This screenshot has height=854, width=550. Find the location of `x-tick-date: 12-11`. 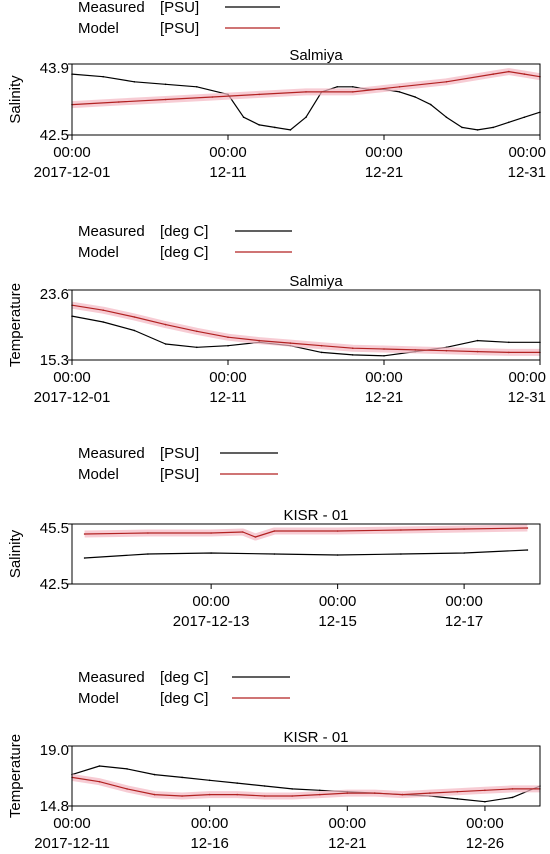

x-tick-date: 12-11 is located at coordinates (227, 397).